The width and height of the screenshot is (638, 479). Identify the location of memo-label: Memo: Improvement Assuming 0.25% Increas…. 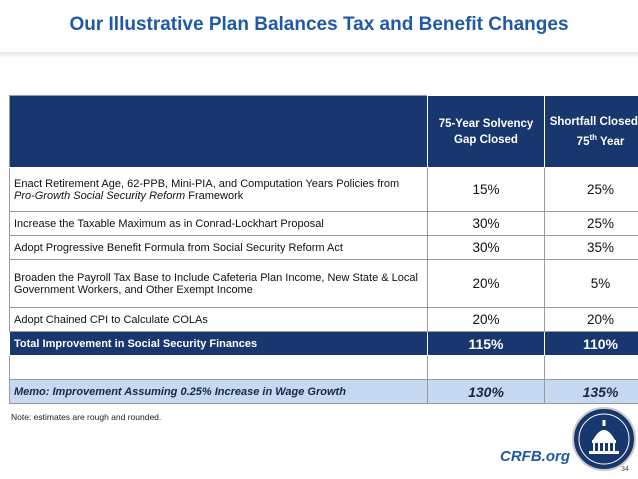
(218, 391).